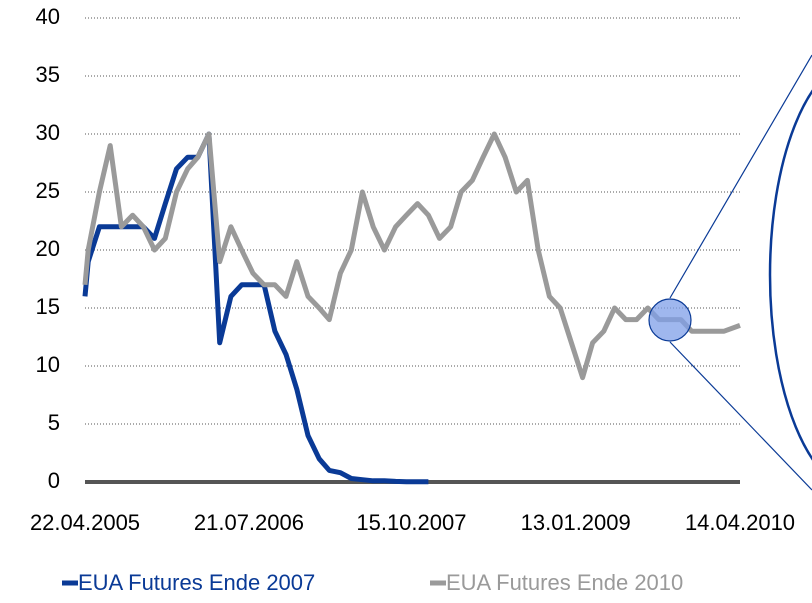  Describe the element at coordinates (564, 582) in the screenshot. I see `legend-label: EUA Futures Ende 2010` at that location.